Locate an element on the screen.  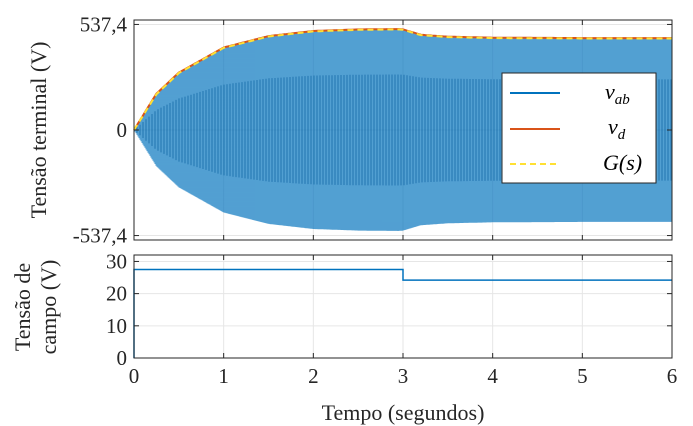
y-tick-label: 30 is located at coordinates (116, 261).